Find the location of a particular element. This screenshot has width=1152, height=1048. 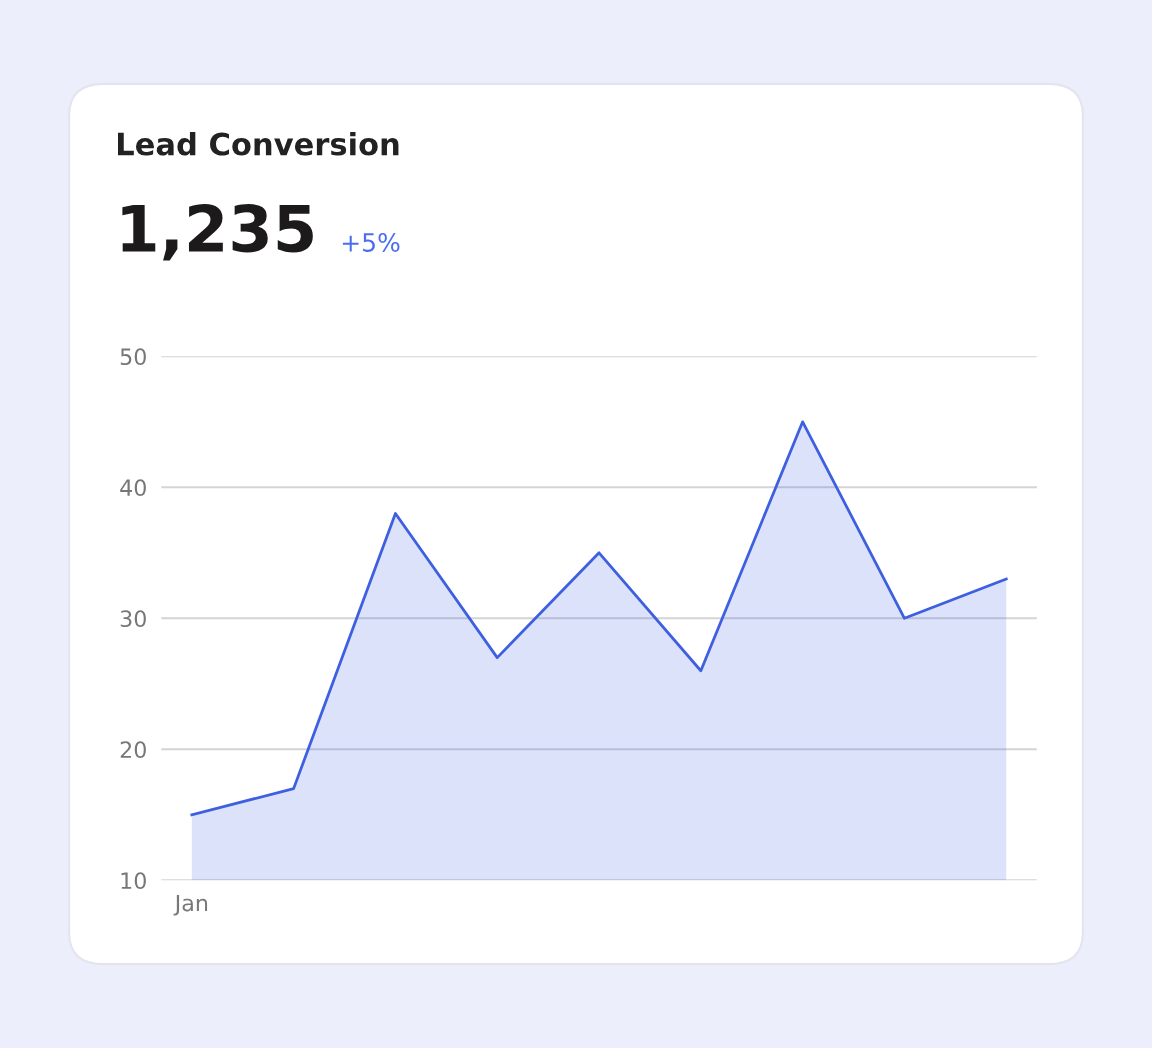

text: +5% is located at coordinates (371, 242).